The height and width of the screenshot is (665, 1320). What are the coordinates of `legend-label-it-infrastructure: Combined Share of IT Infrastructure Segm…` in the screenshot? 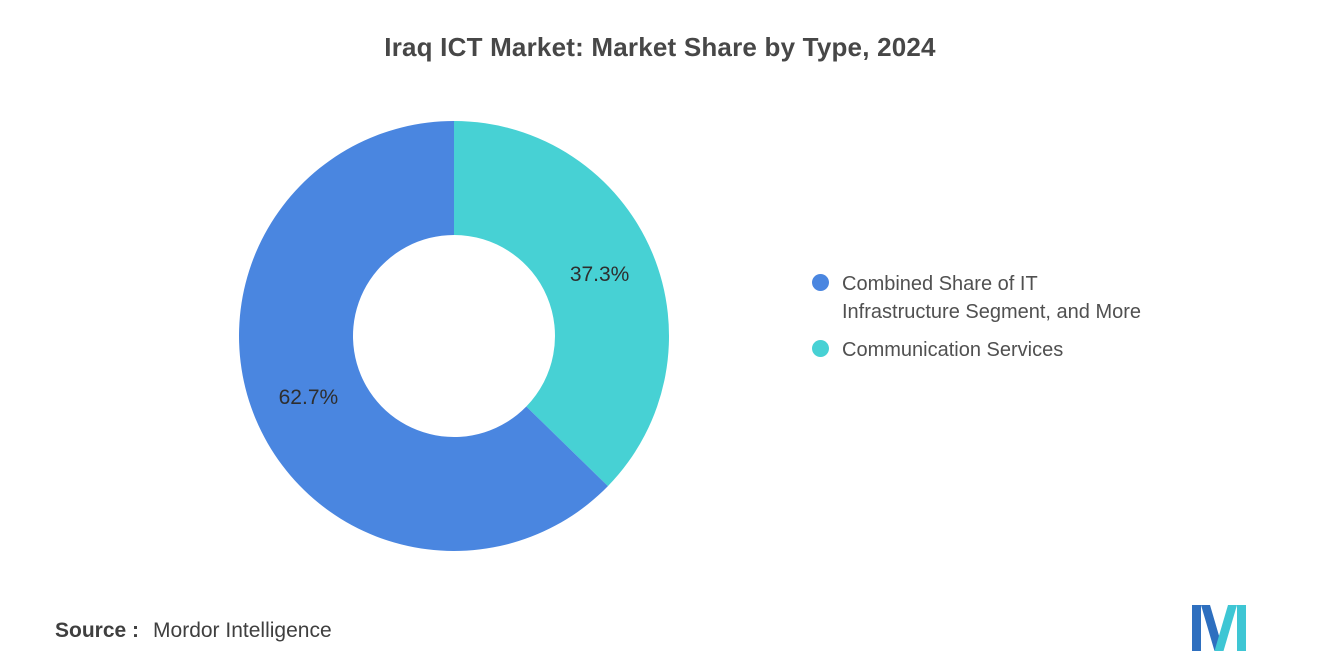 It's located at (992, 298).